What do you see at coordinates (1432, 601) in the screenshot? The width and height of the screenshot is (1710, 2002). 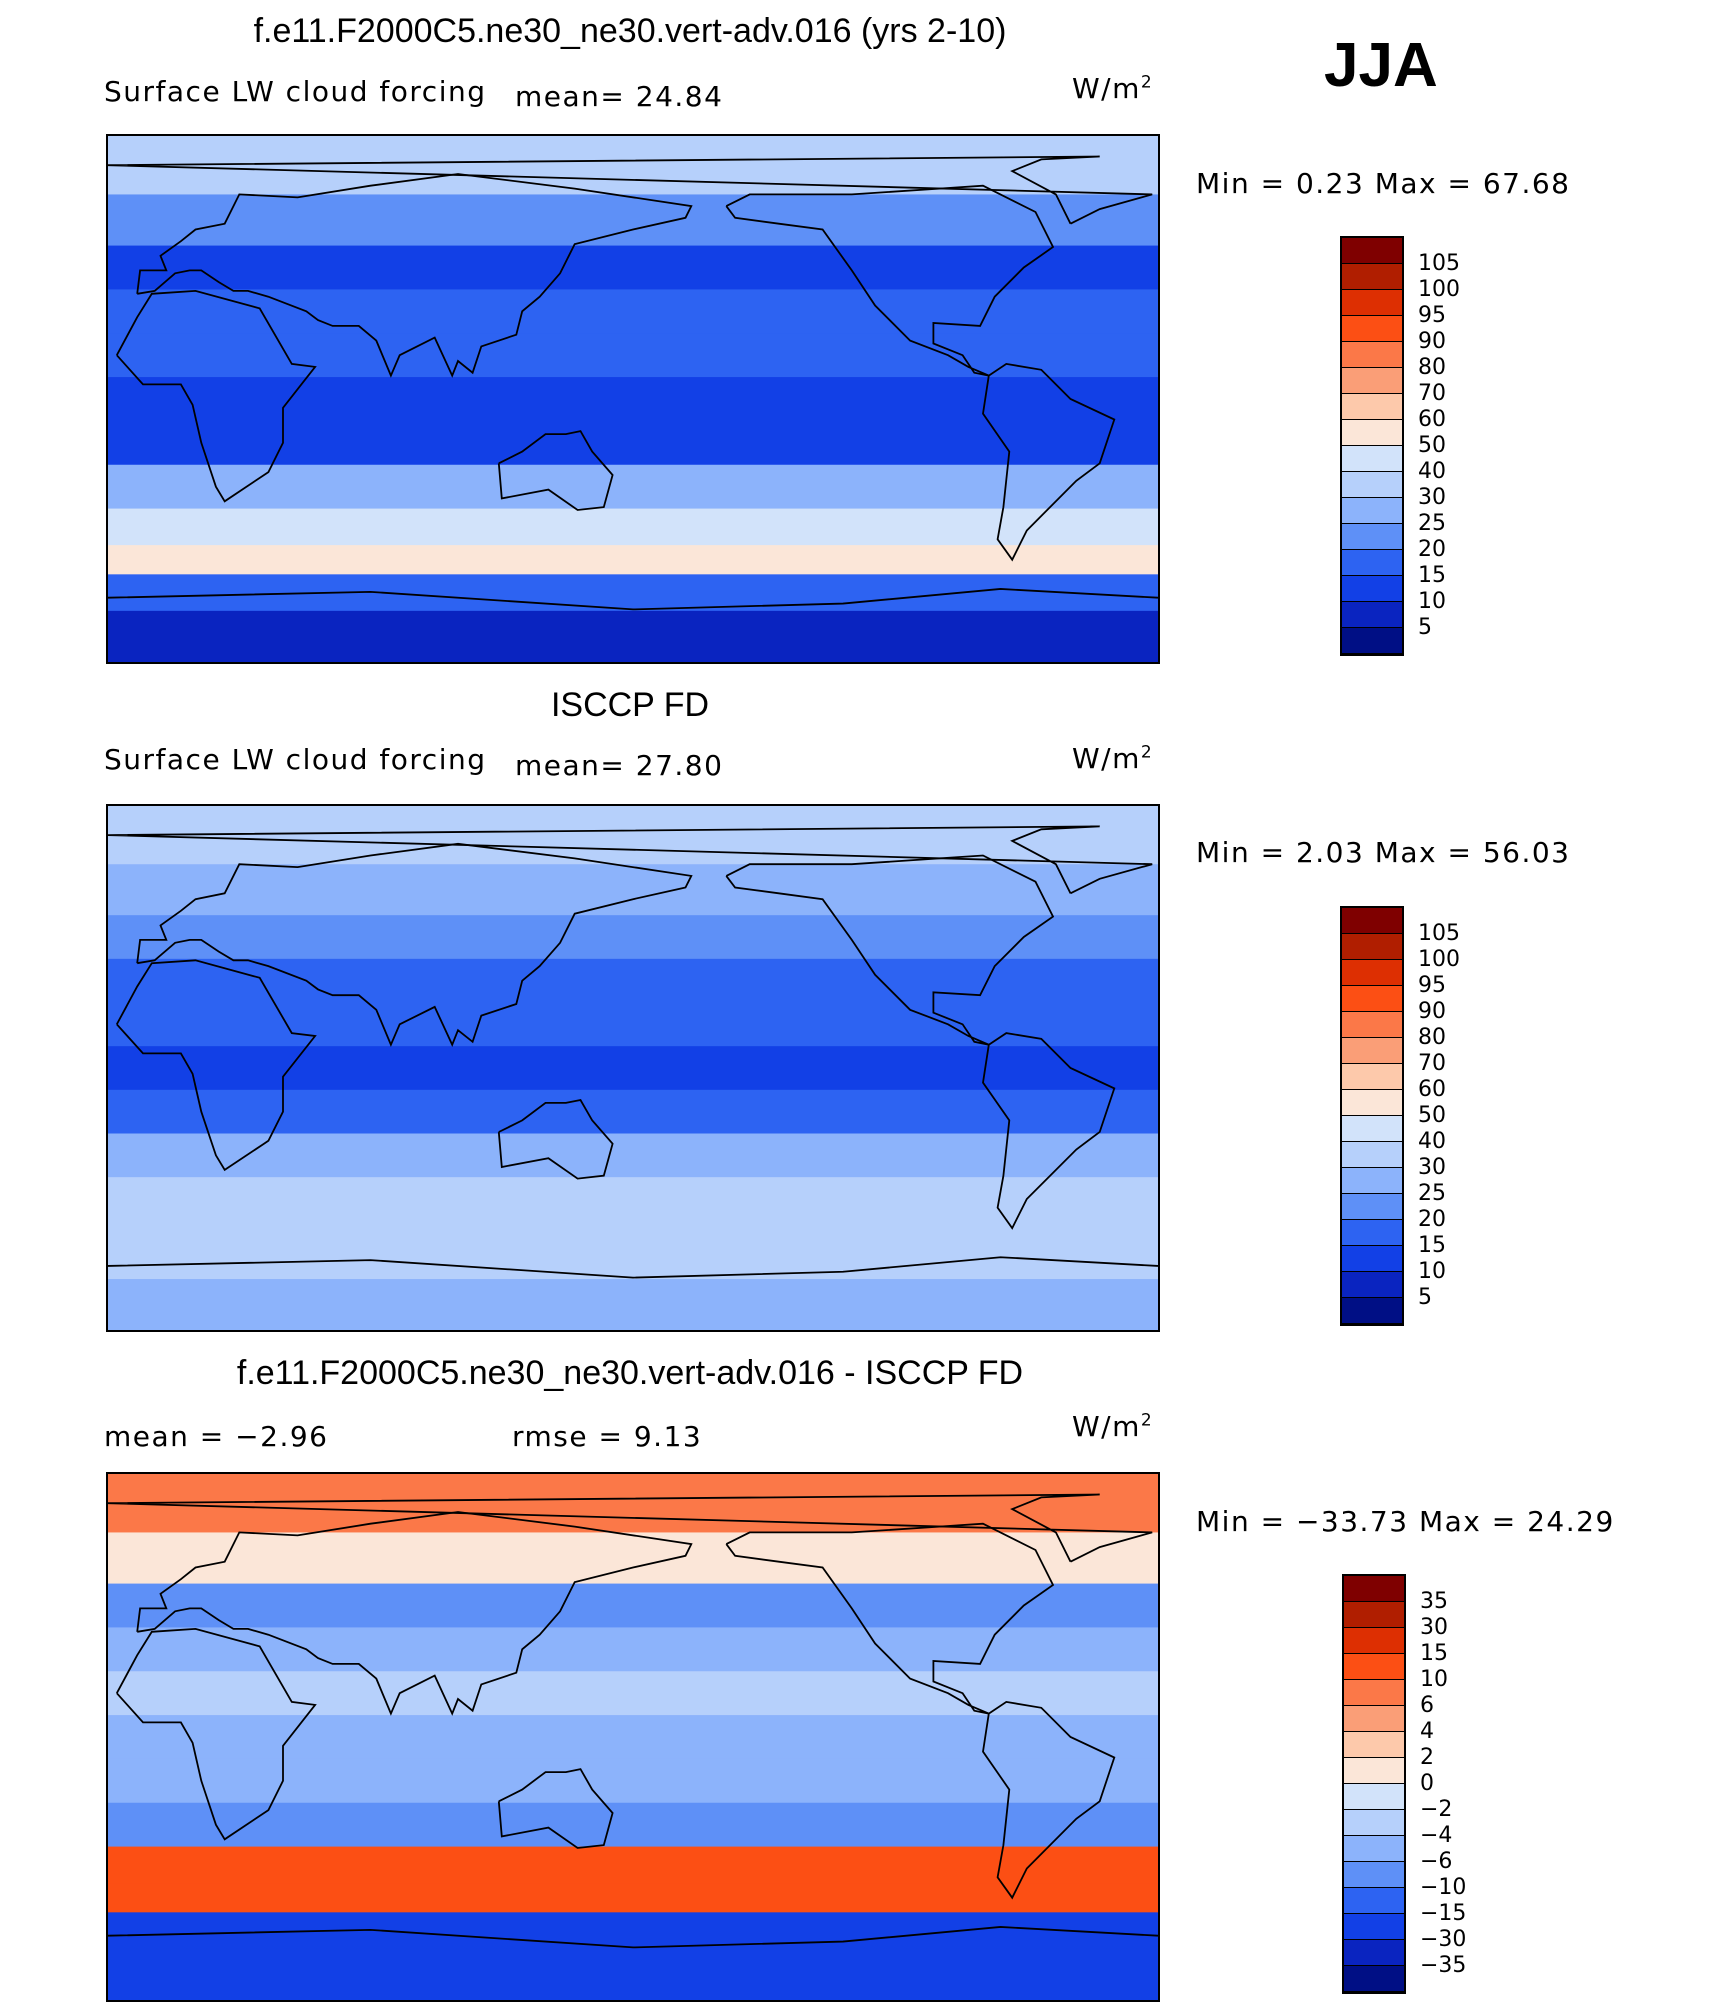 I see `colorbar-tick-label: 10` at bounding box center [1432, 601].